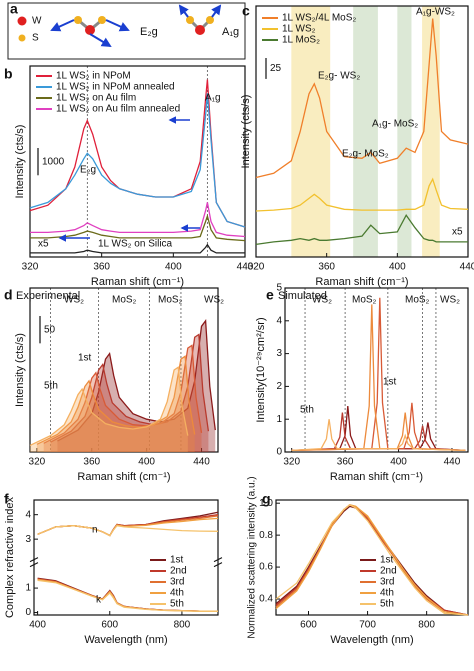 The image size is (474, 671). I want to click on annotation: 1L WS₂ on Silica, so click(135, 244).